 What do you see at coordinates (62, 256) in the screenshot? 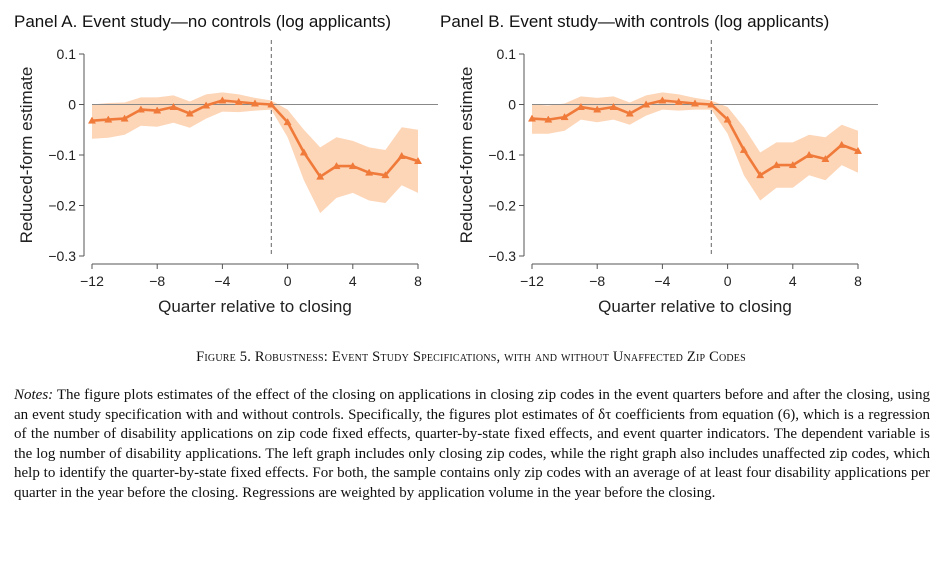
I see `panel-a-y-tick-label: −0.3` at bounding box center [62, 256].